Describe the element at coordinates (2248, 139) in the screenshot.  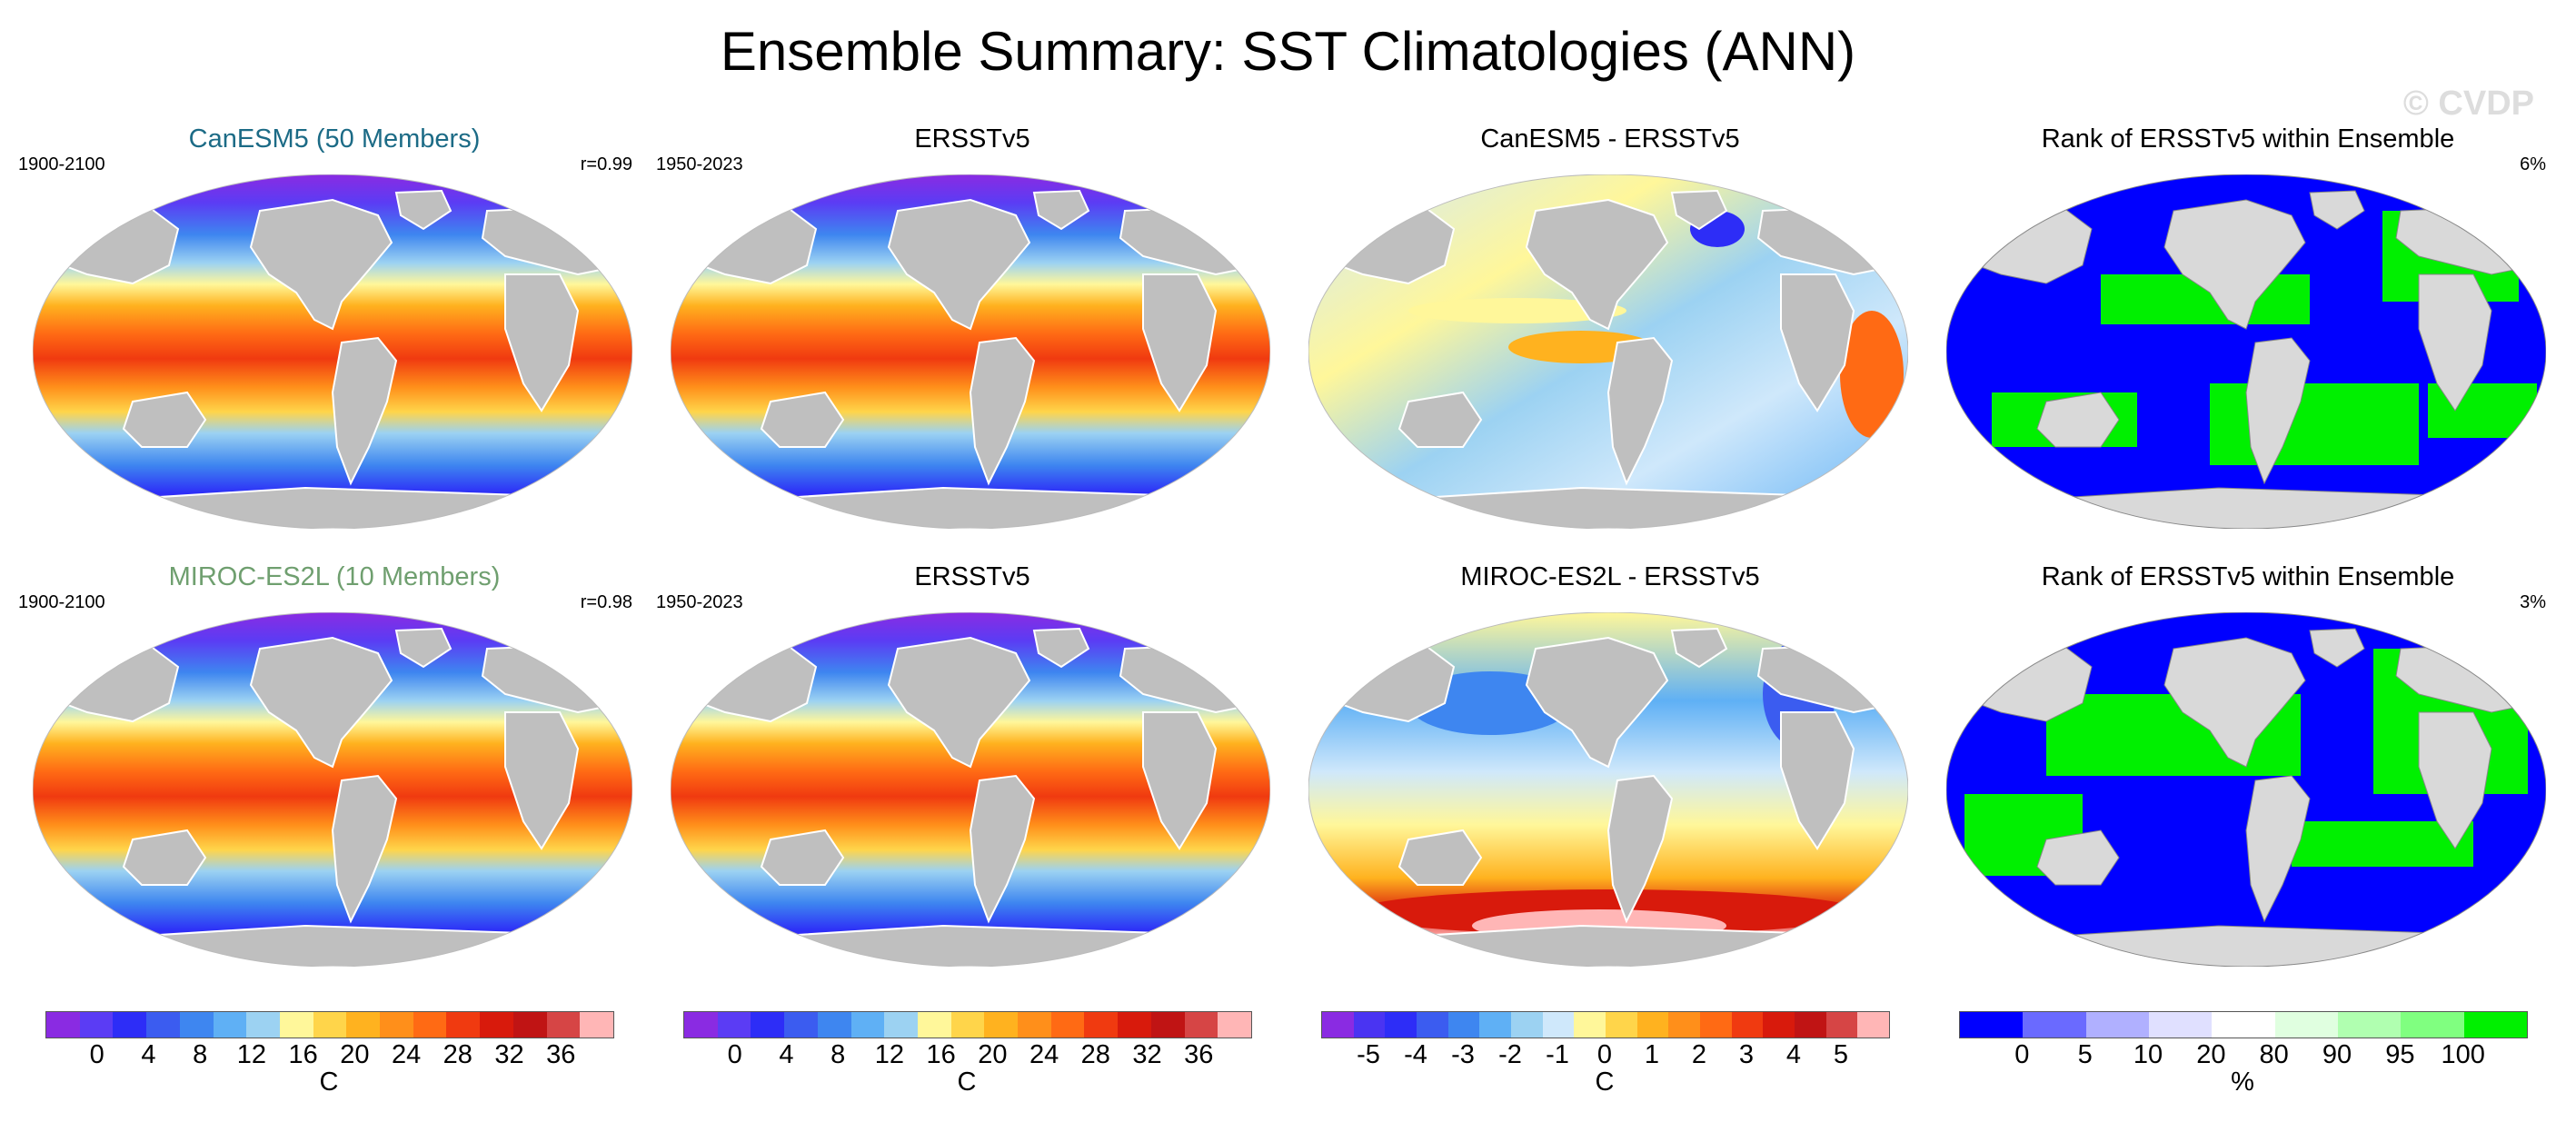
I see `panel-title: Rank of ERSSTv5 within Ensemble` at that location.